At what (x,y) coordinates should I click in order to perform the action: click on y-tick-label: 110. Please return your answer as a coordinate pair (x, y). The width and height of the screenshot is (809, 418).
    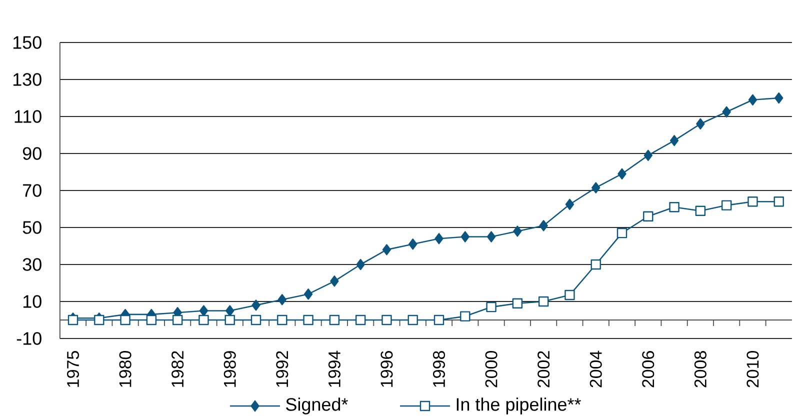
    Looking at the image, I should click on (28, 116).